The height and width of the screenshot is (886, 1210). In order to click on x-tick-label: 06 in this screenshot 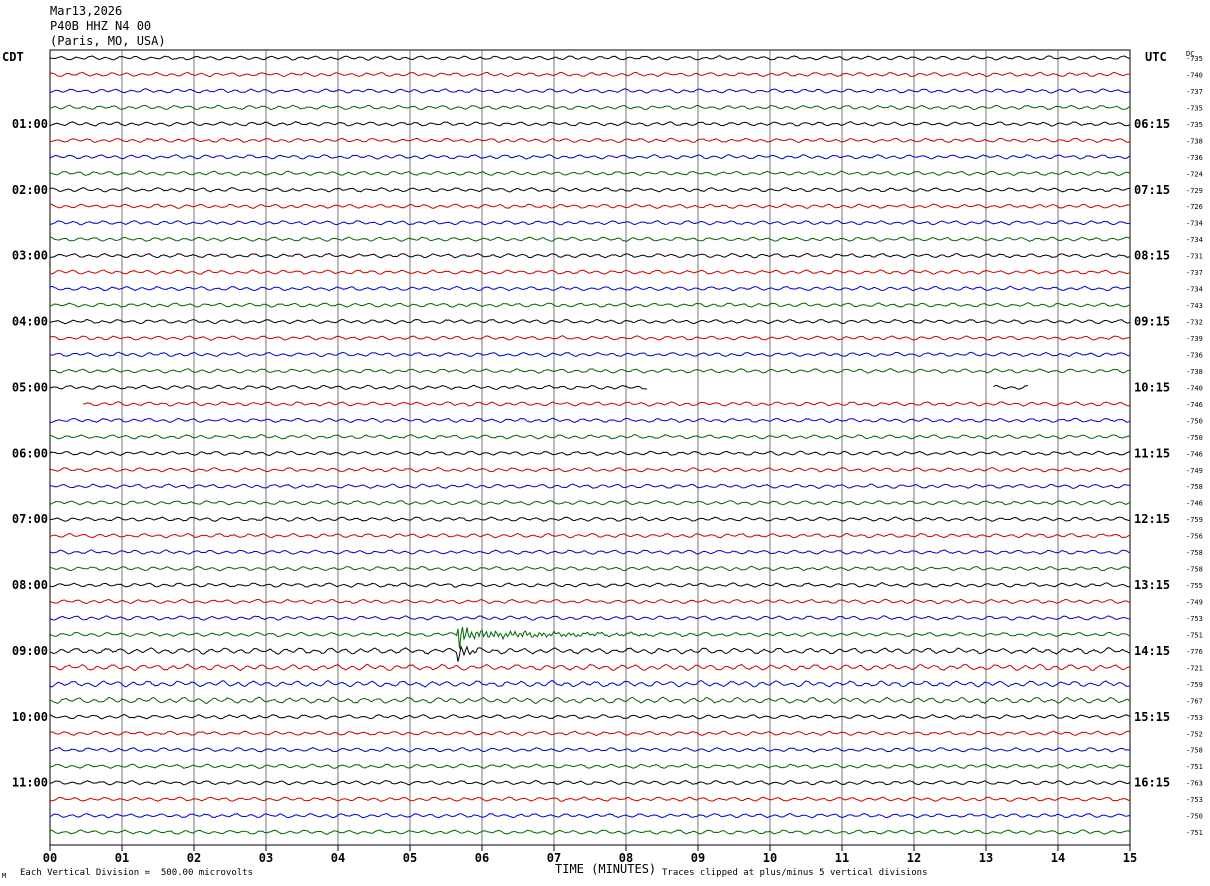, I will do `click(482, 858)`.